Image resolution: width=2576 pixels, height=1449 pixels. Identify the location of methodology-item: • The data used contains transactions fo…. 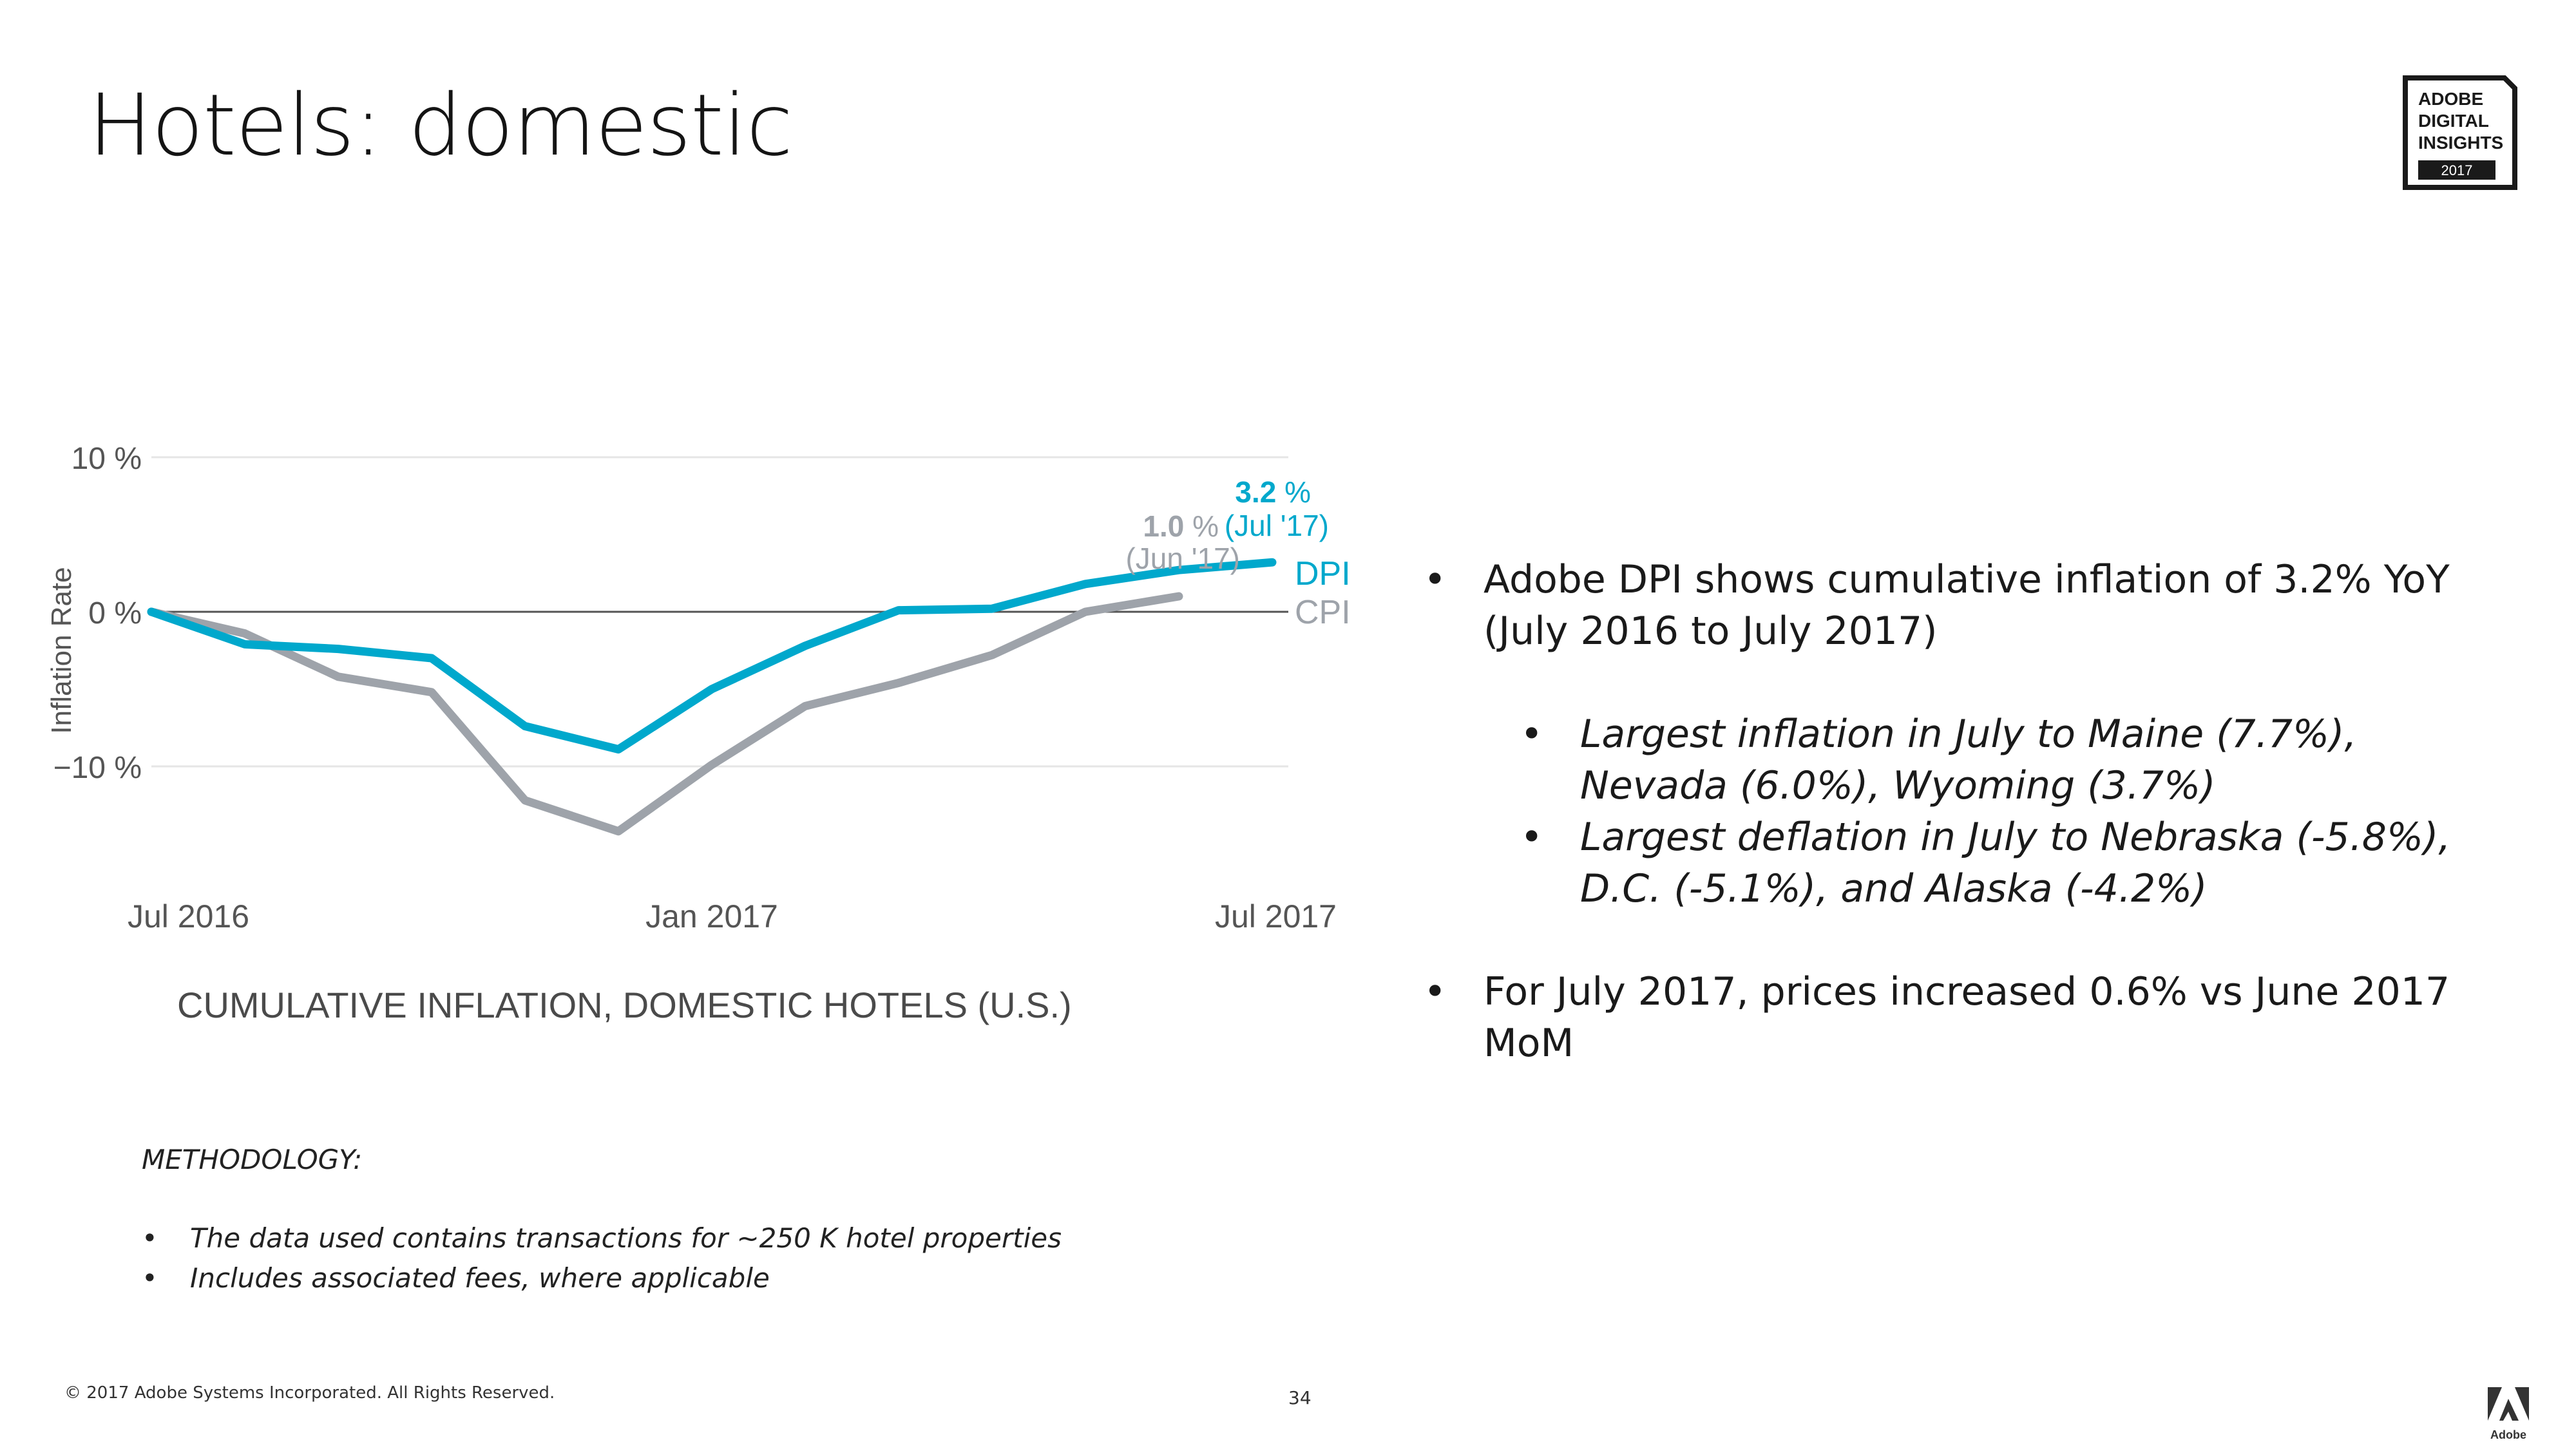
(689, 1238).